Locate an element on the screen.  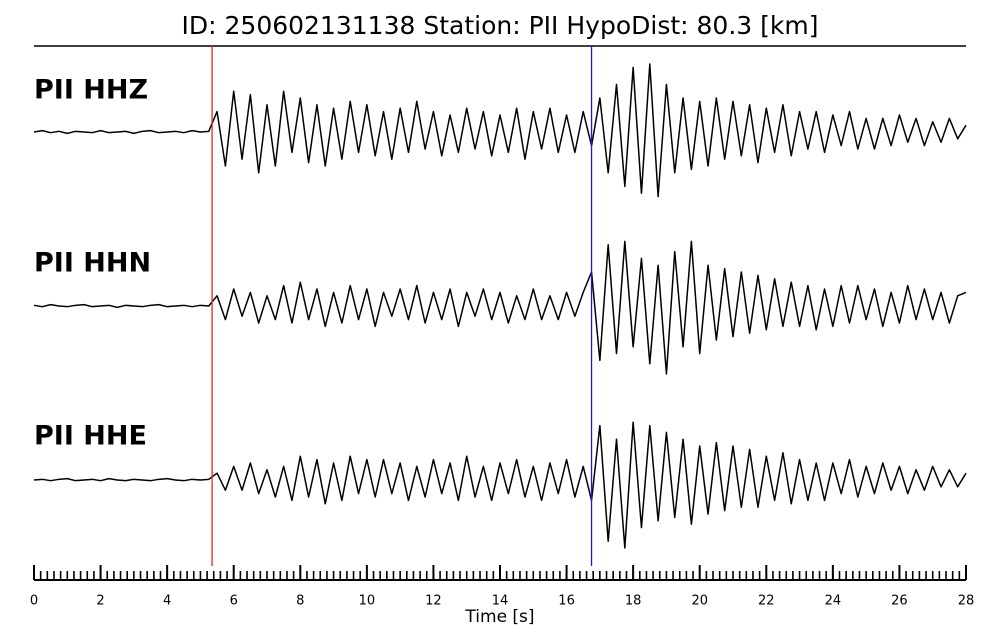
x-tick-label: 22 is located at coordinates (766, 601).